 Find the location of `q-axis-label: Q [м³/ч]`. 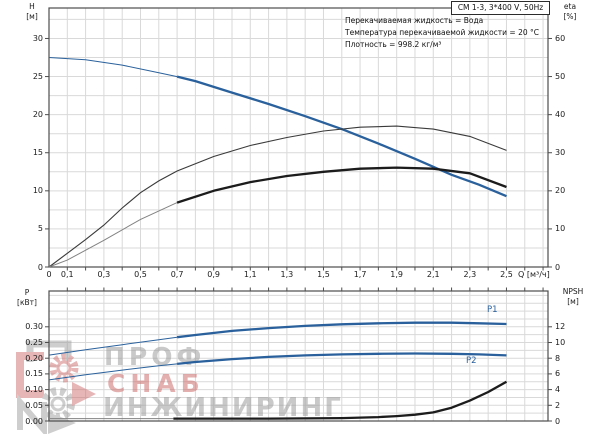

q-axis-label: Q [м³/ч] is located at coordinates (534, 274).